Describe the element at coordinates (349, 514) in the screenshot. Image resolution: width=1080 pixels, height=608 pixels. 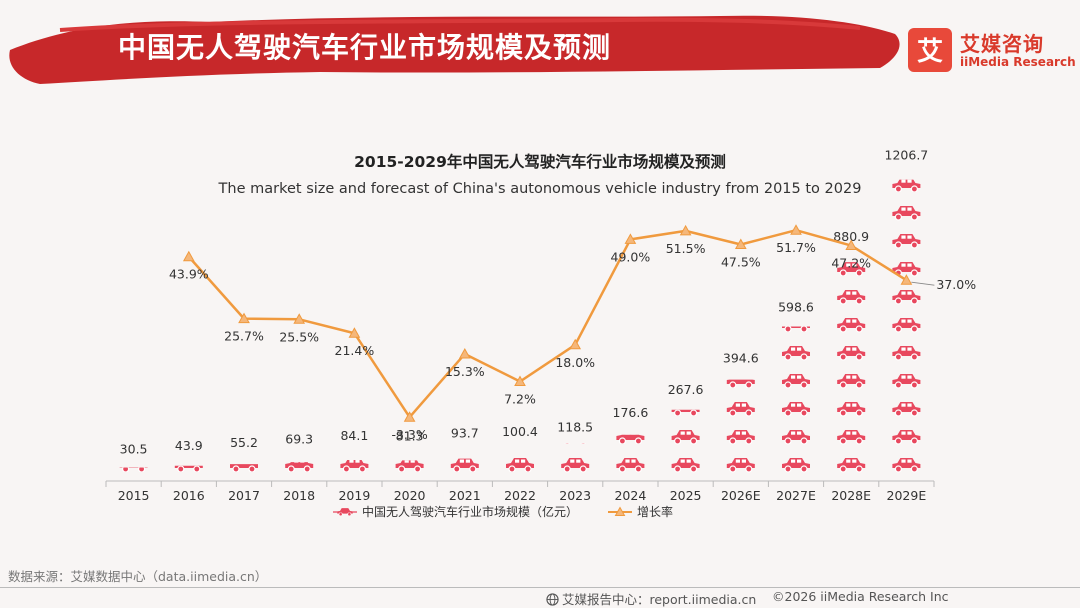
I see `legend-car-wheel` at that location.